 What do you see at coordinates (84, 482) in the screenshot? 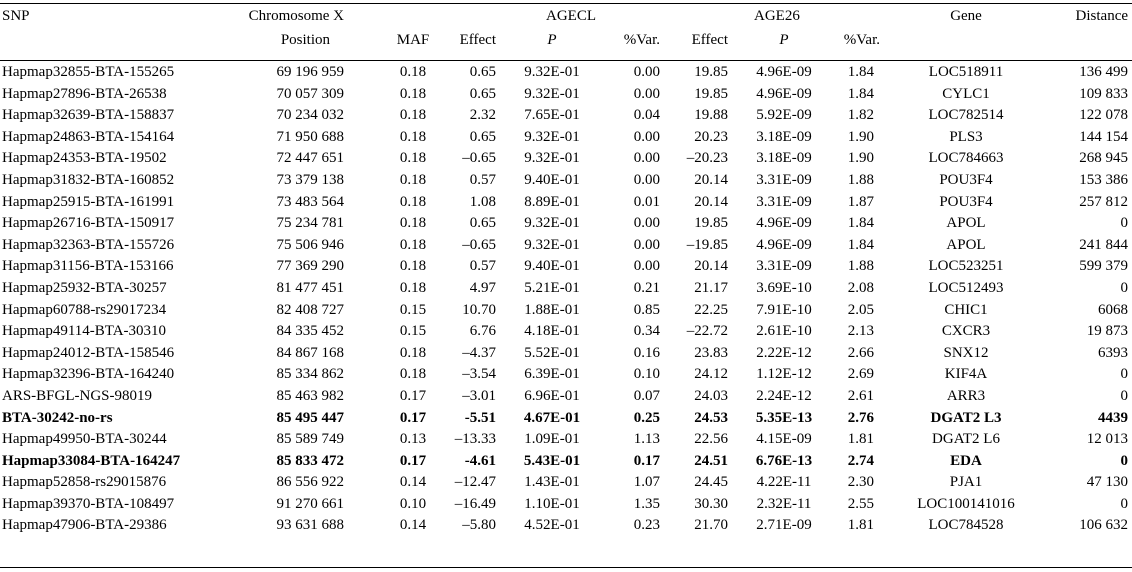
I see `cell-snp: Hapmap52858-rs29015876` at bounding box center [84, 482].